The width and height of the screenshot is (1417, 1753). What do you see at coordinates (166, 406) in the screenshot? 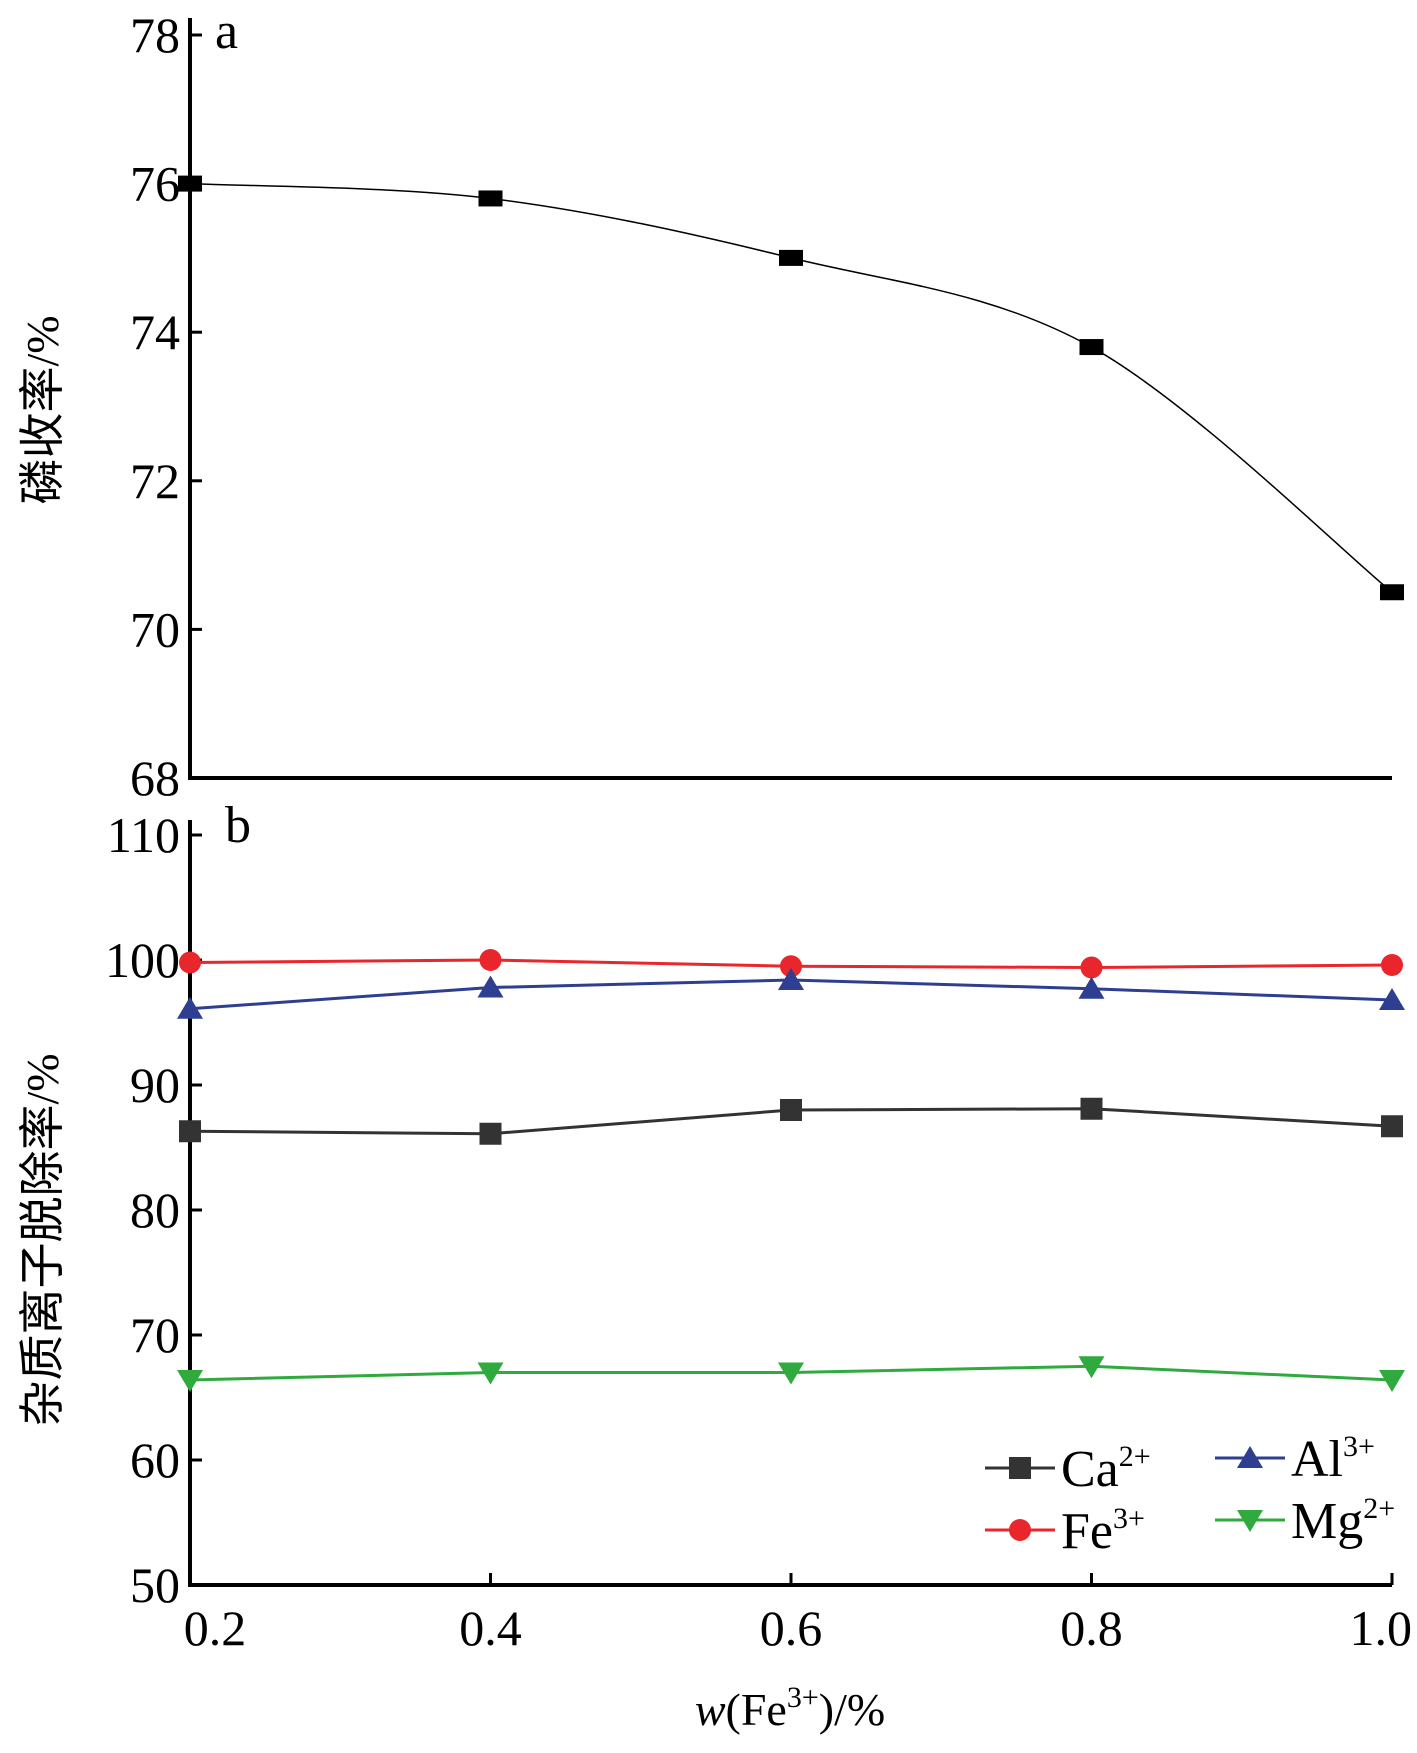
I see `panel-a-y-ticks: 68 70 72 74 76 78` at bounding box center [166, 406].